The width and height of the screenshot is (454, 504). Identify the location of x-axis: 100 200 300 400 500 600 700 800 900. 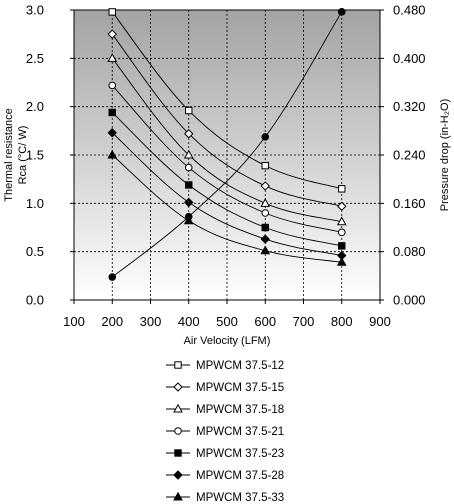
(227, 314).